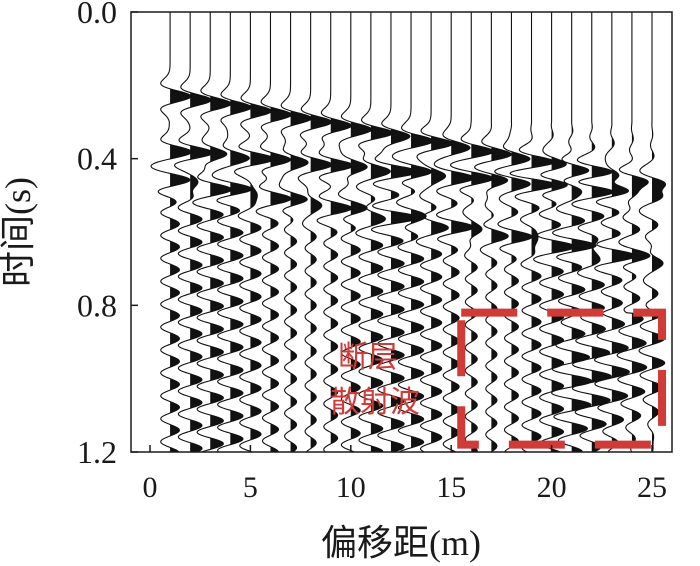 The height and width of the screenshot is (566, 700). Describe the element at coordinates (97, 305) in the screenshot. I see `y-tick-label-2: 0.8` at that location.